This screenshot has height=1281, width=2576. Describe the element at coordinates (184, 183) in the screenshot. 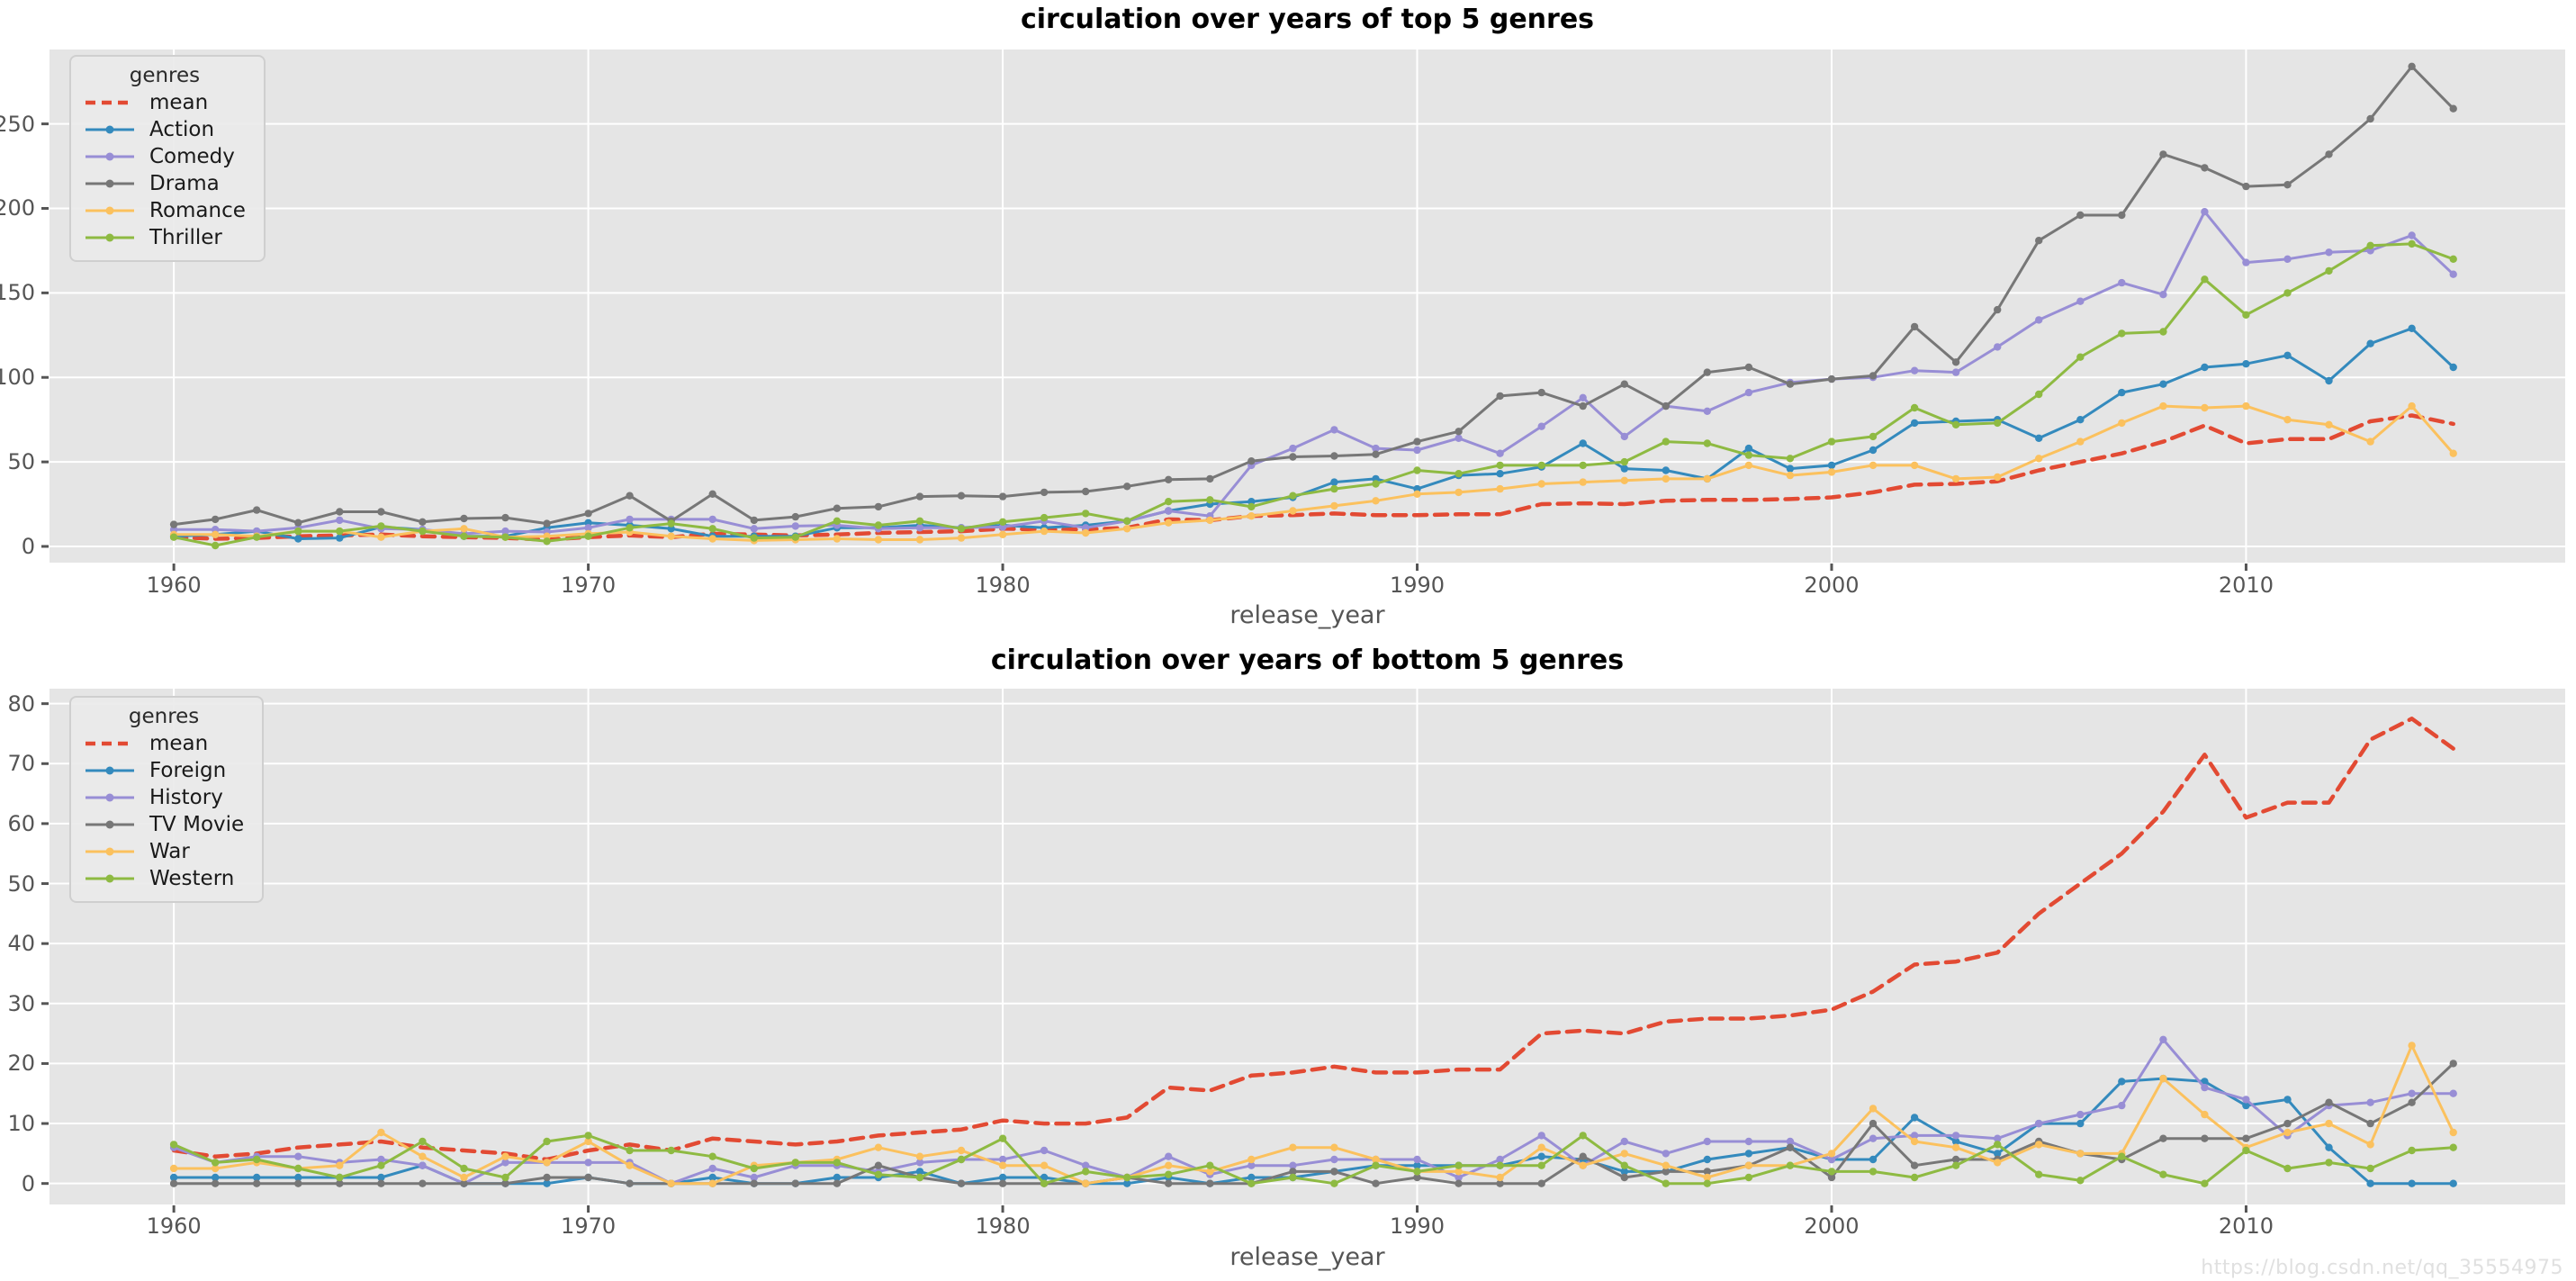

I see `legend-label: Drama` at that location.